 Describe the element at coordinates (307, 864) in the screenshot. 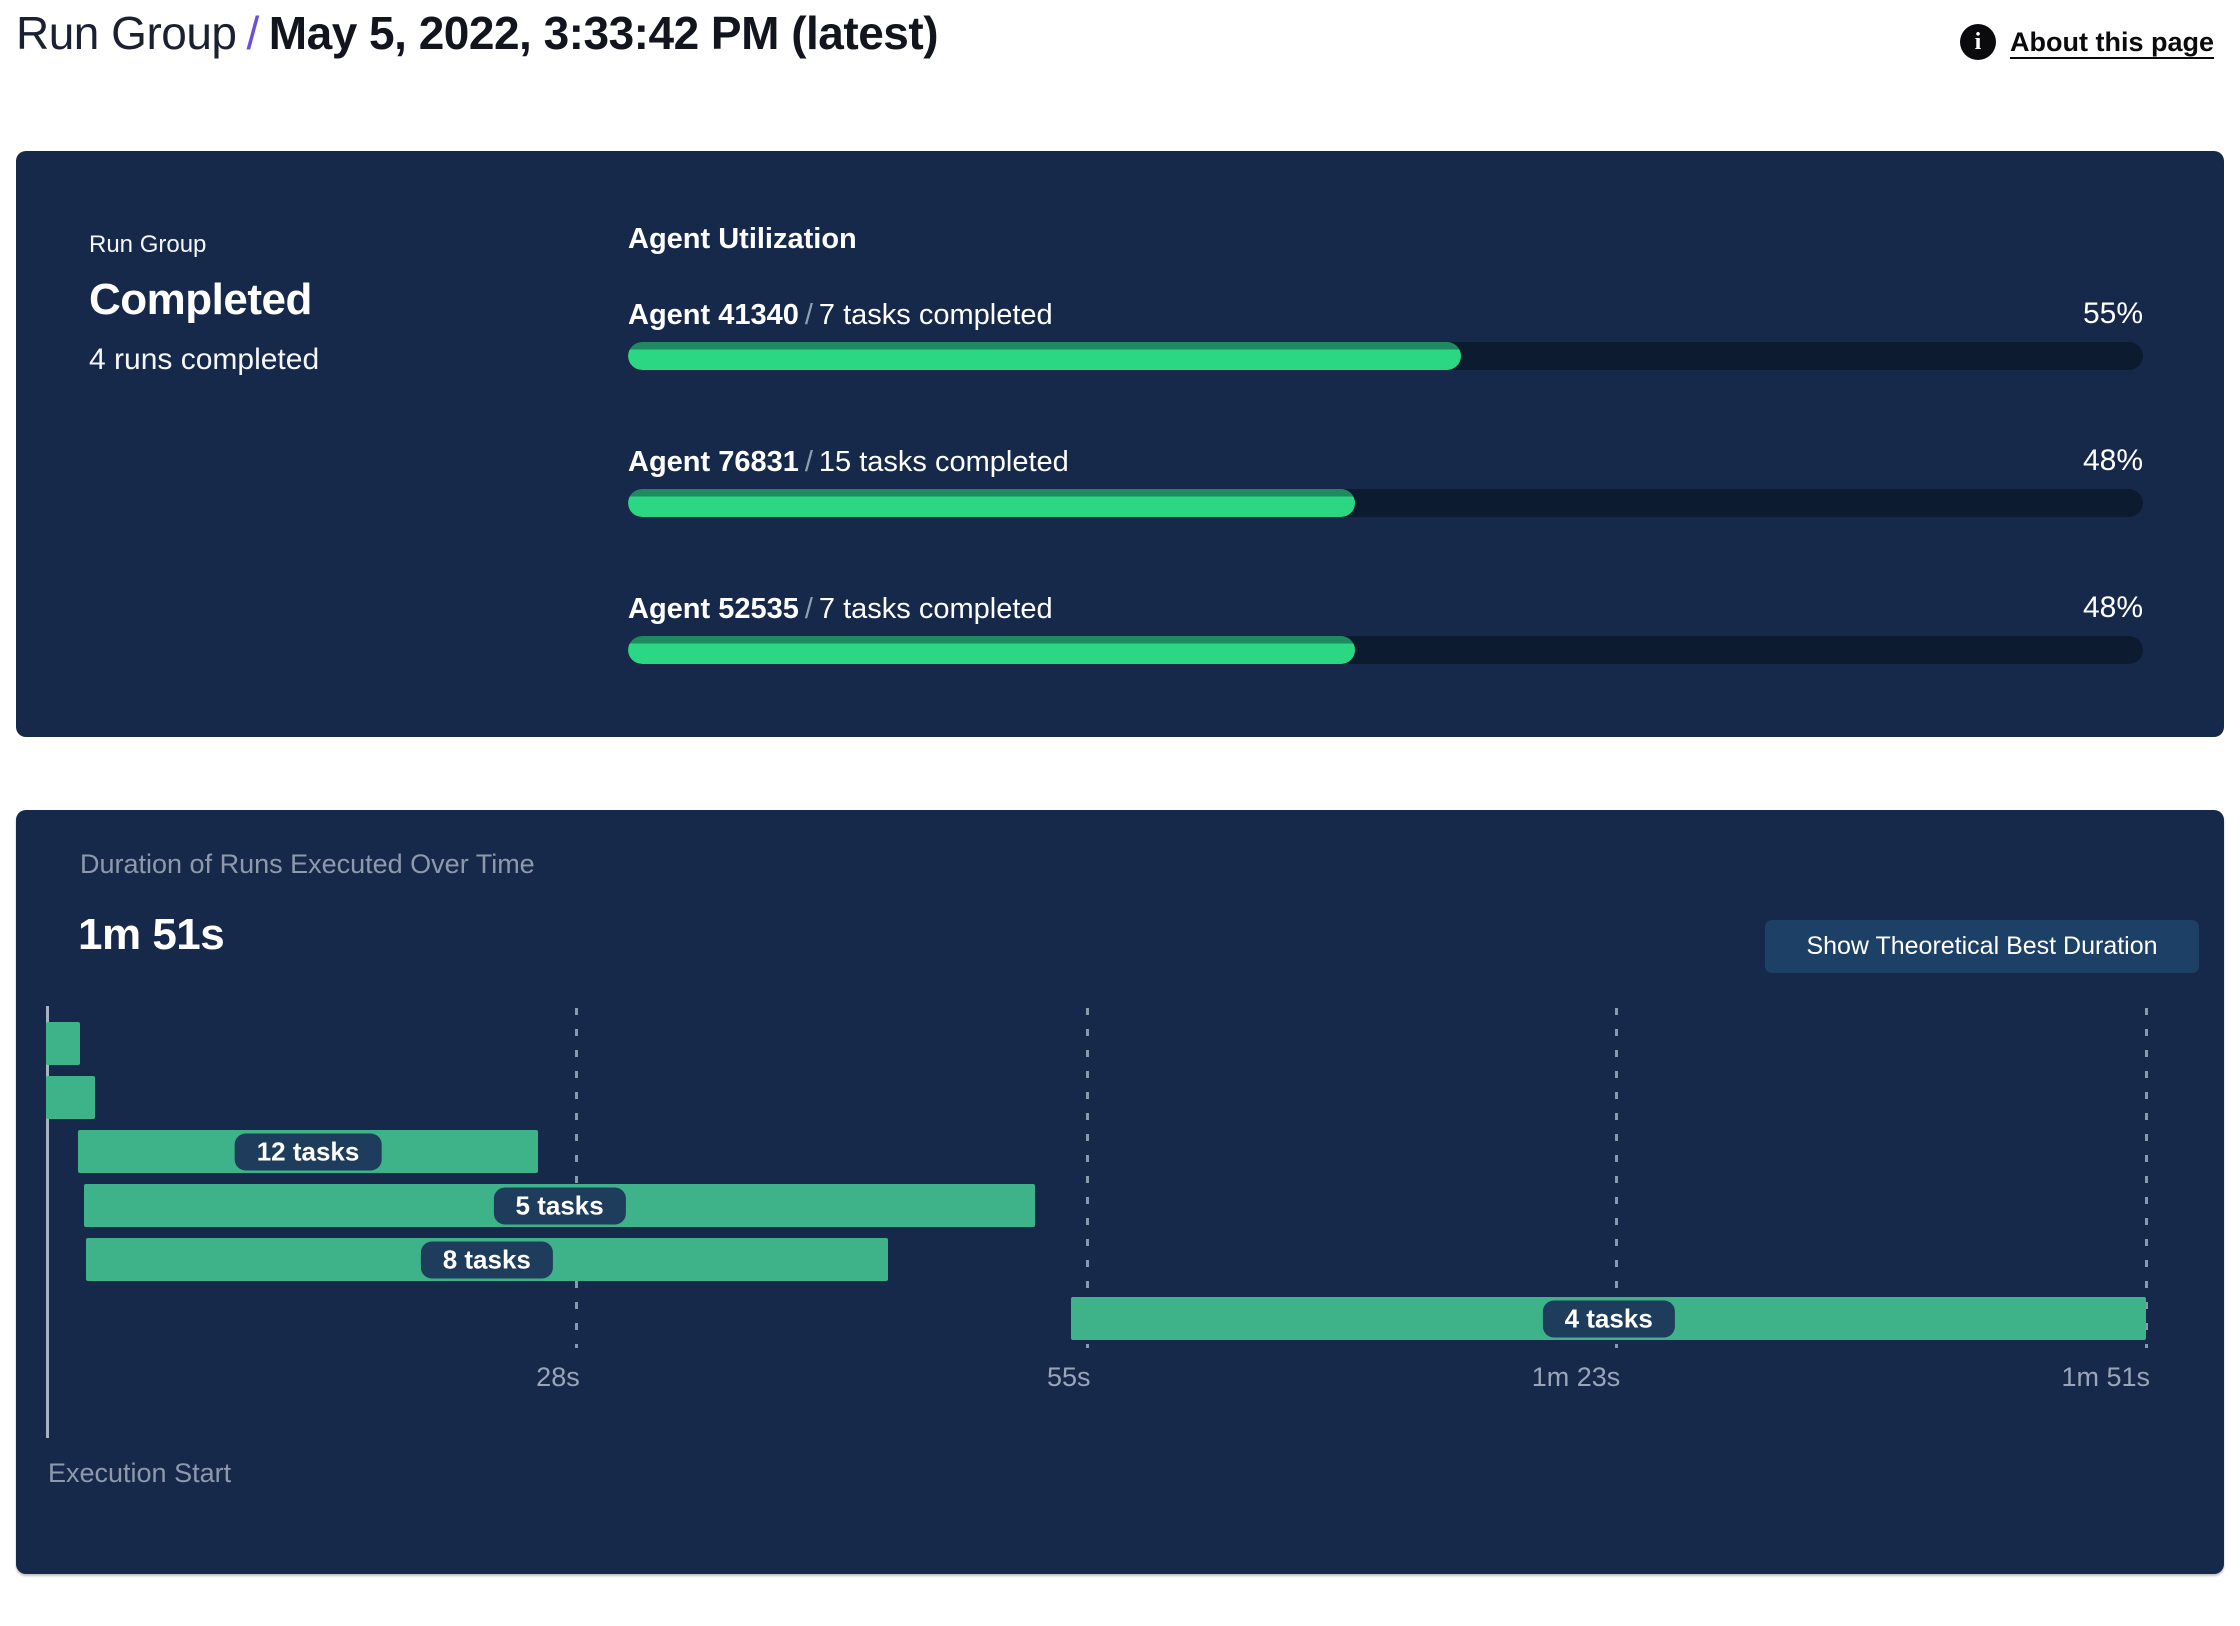

I see `duration-chart-title: Duration of Runs Executed Over Time` at that location.